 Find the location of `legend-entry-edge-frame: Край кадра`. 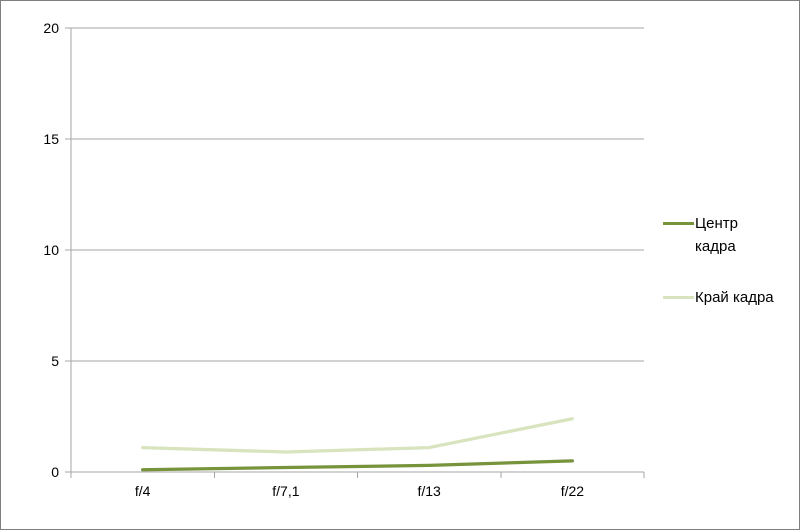

legend-entry-edge-frame: Край кадра is located at coordinates (718, 297).